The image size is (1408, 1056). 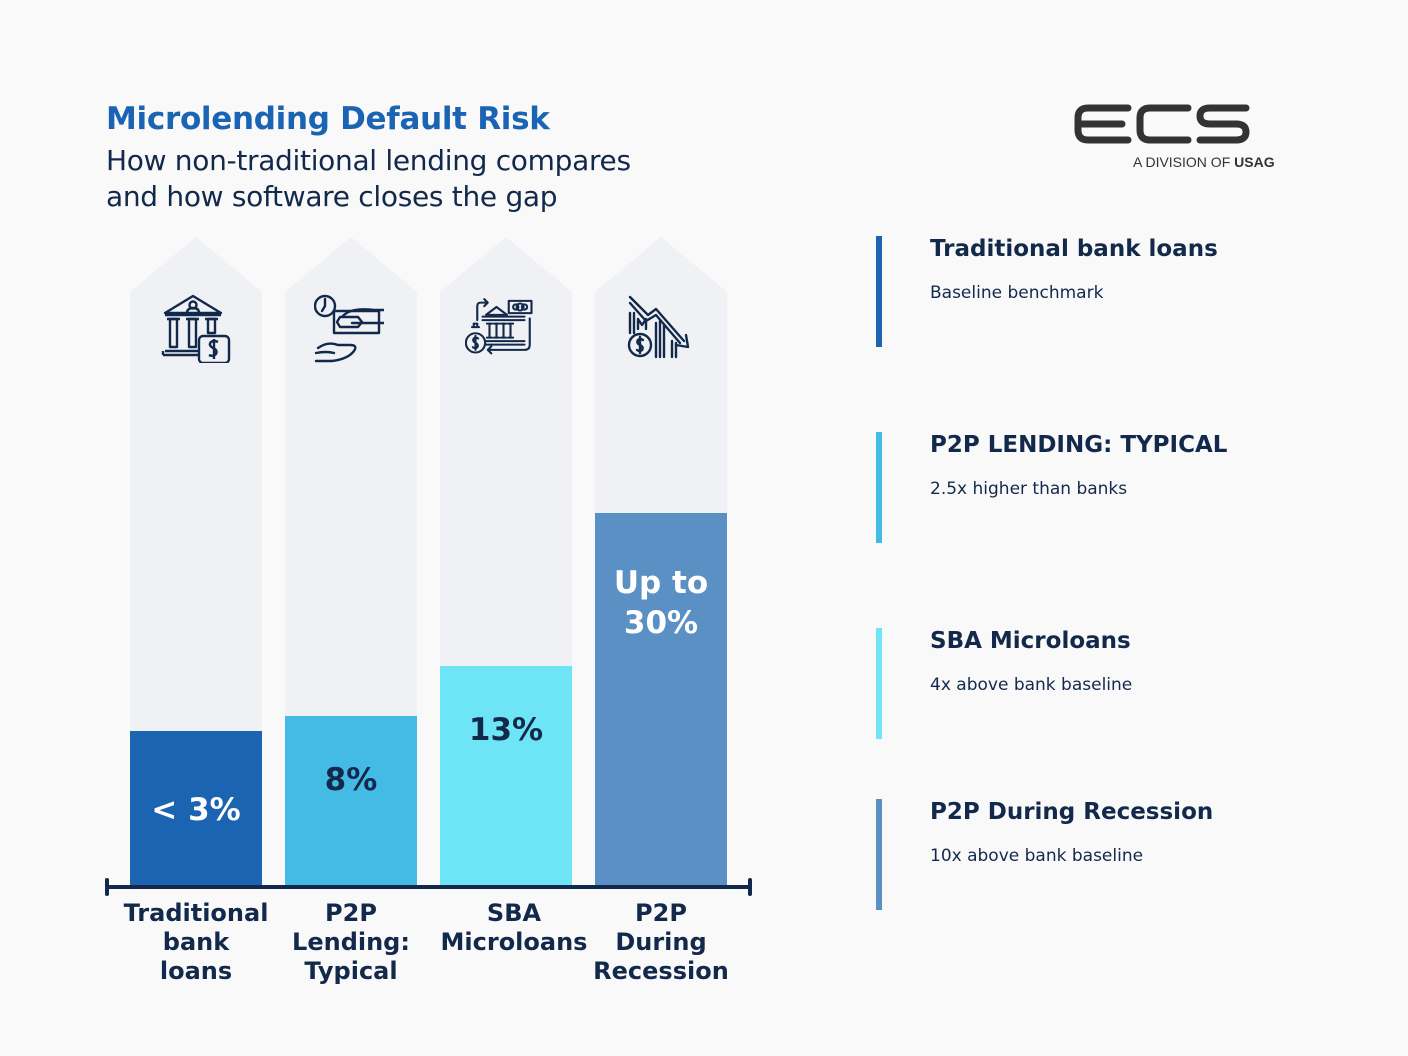 I want to click on cash-hand-clock-icon, so click(x=351, y=328).